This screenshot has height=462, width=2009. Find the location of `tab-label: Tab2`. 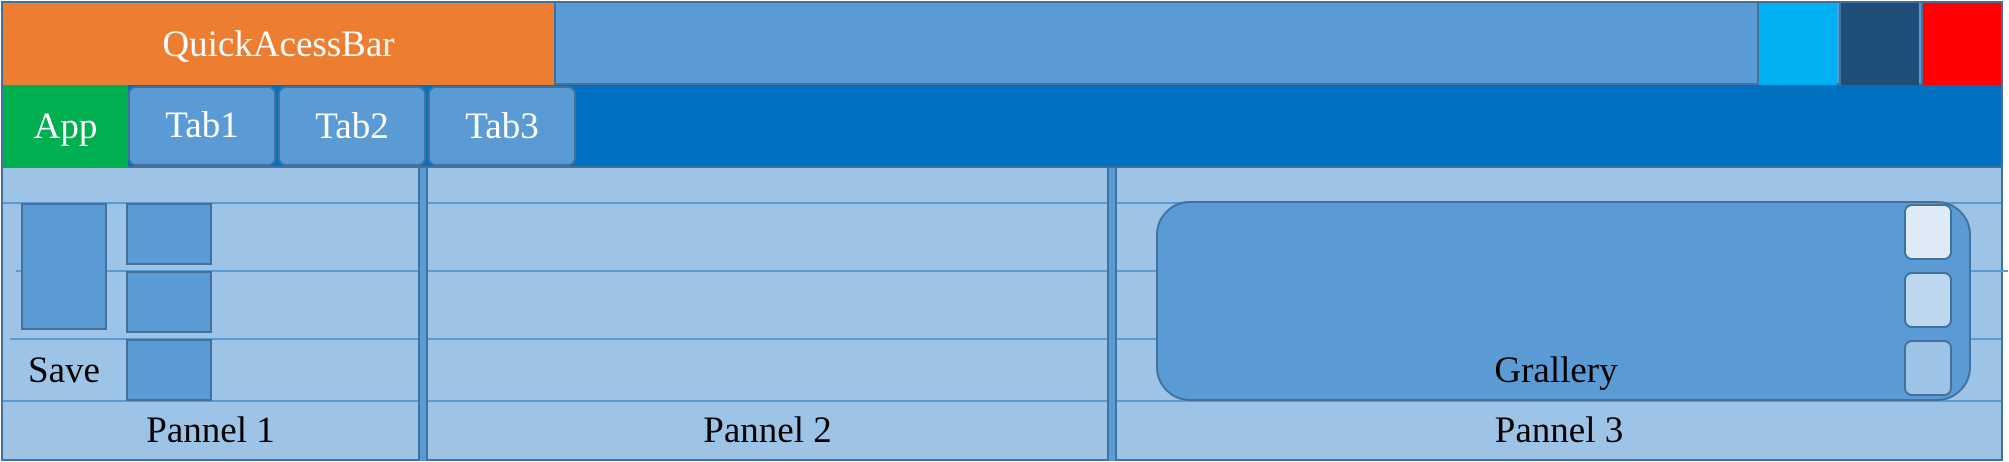

tab-label: Tab2 is located at coordinates (352, 126).